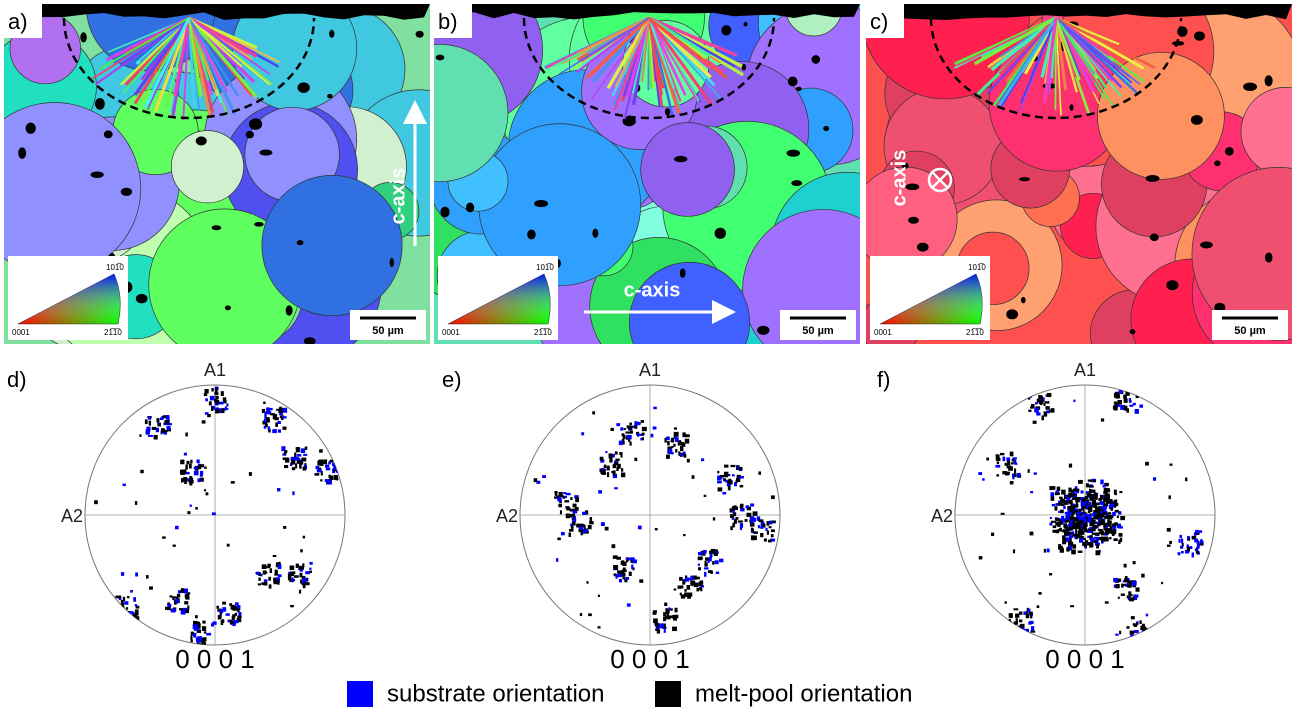  Describe the element at coordinates (215, 659) in the screenshot. I see `pole-figure-title: 0 0 0 1` at that location.